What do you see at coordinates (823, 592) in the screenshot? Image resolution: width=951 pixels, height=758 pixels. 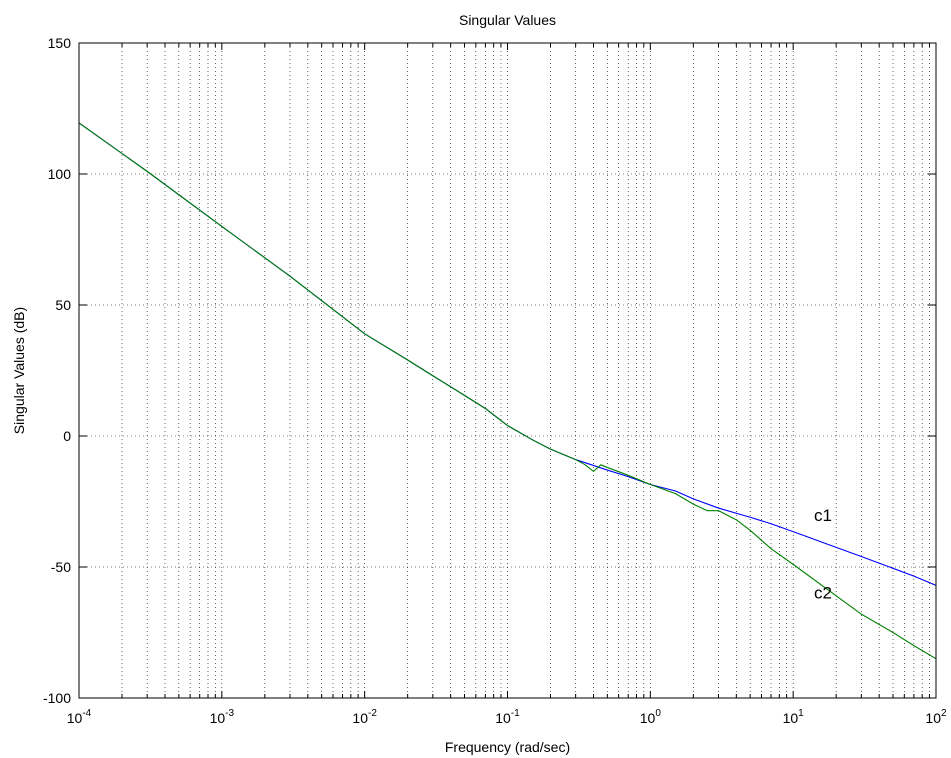 I see `annotation-c2: c2` at bounding box center [823, 592].